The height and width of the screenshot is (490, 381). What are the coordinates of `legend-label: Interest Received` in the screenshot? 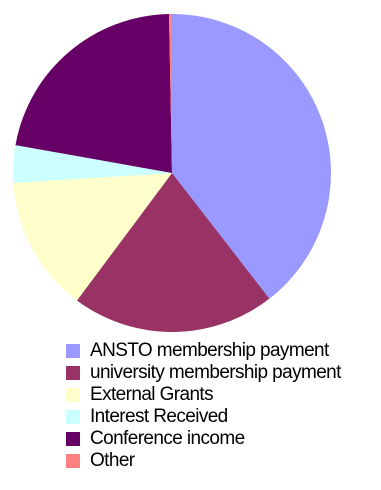 It's located at (159, 416).